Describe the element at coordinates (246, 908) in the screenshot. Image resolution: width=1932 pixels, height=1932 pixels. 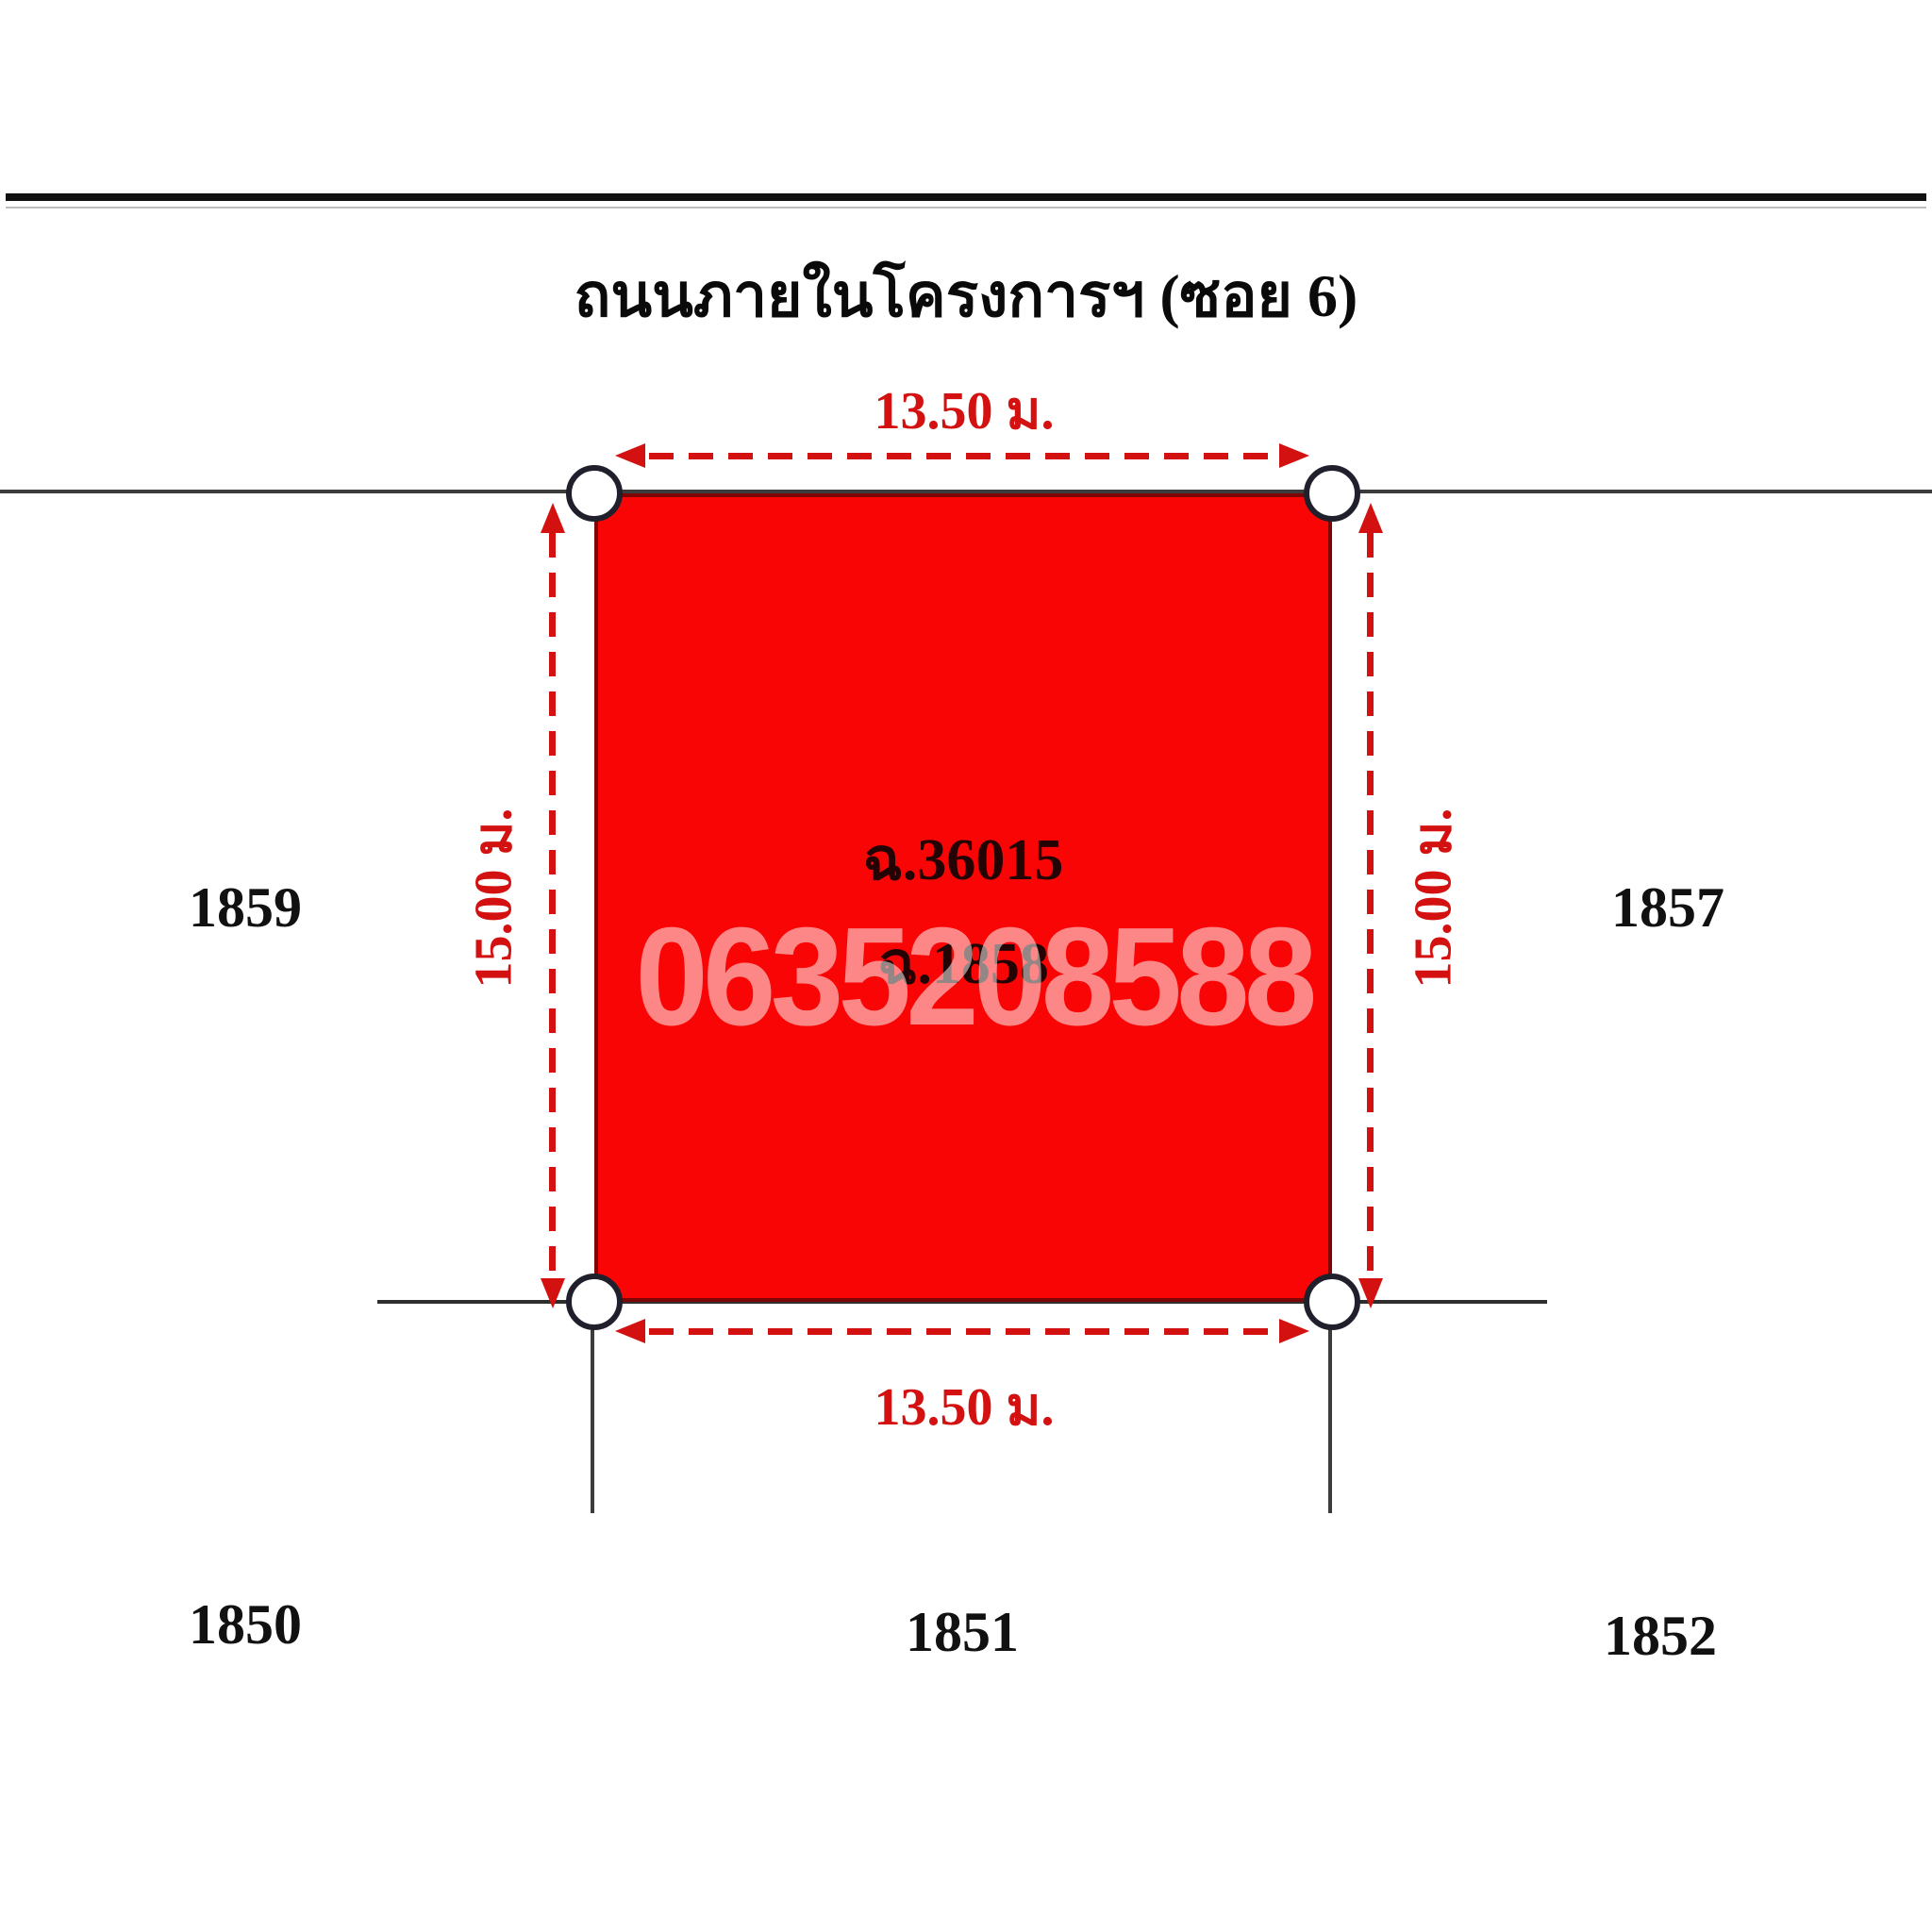
I see `neighbor-plot-left-label: 1859` at that location.